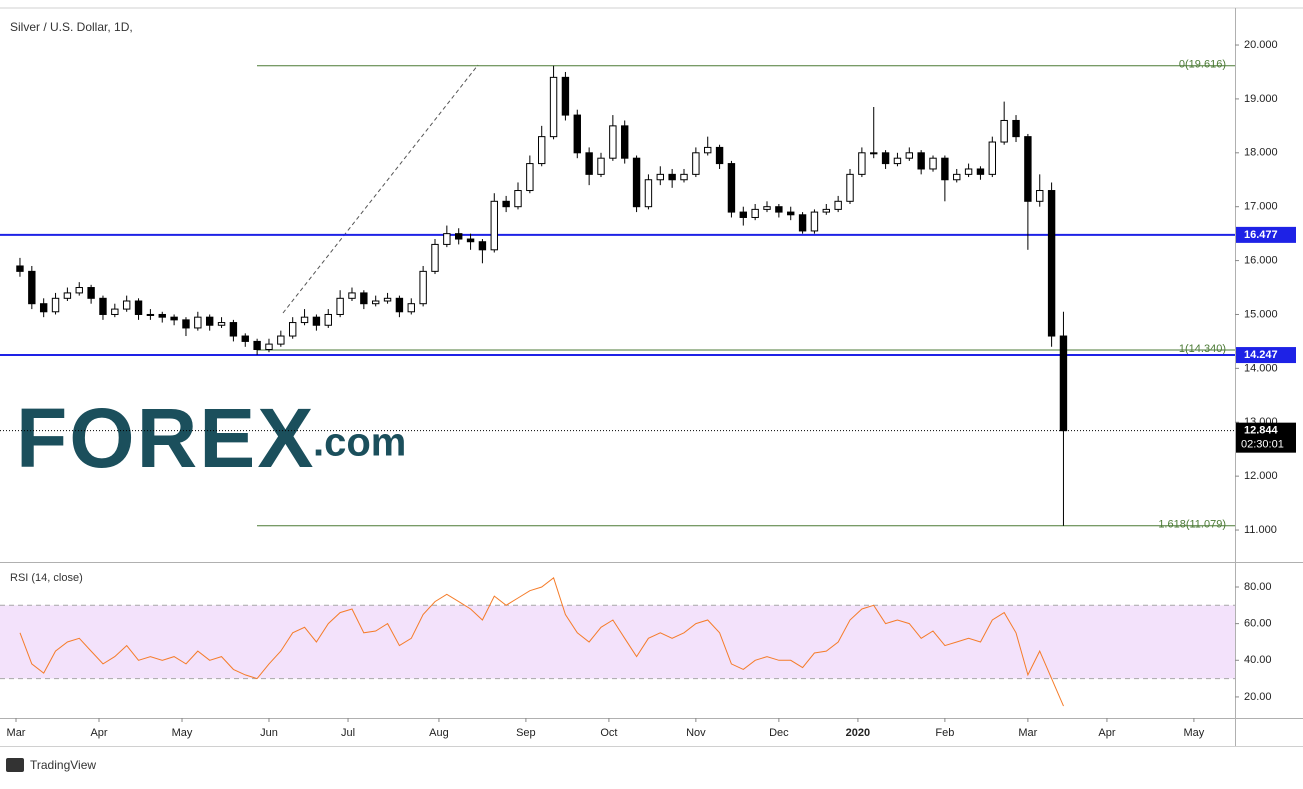 This screenshot has width=1303, height=789. Describe the element at coordinates (1261, 153) in the screenshot. I see `y-tick-label: 18.000` at that location.